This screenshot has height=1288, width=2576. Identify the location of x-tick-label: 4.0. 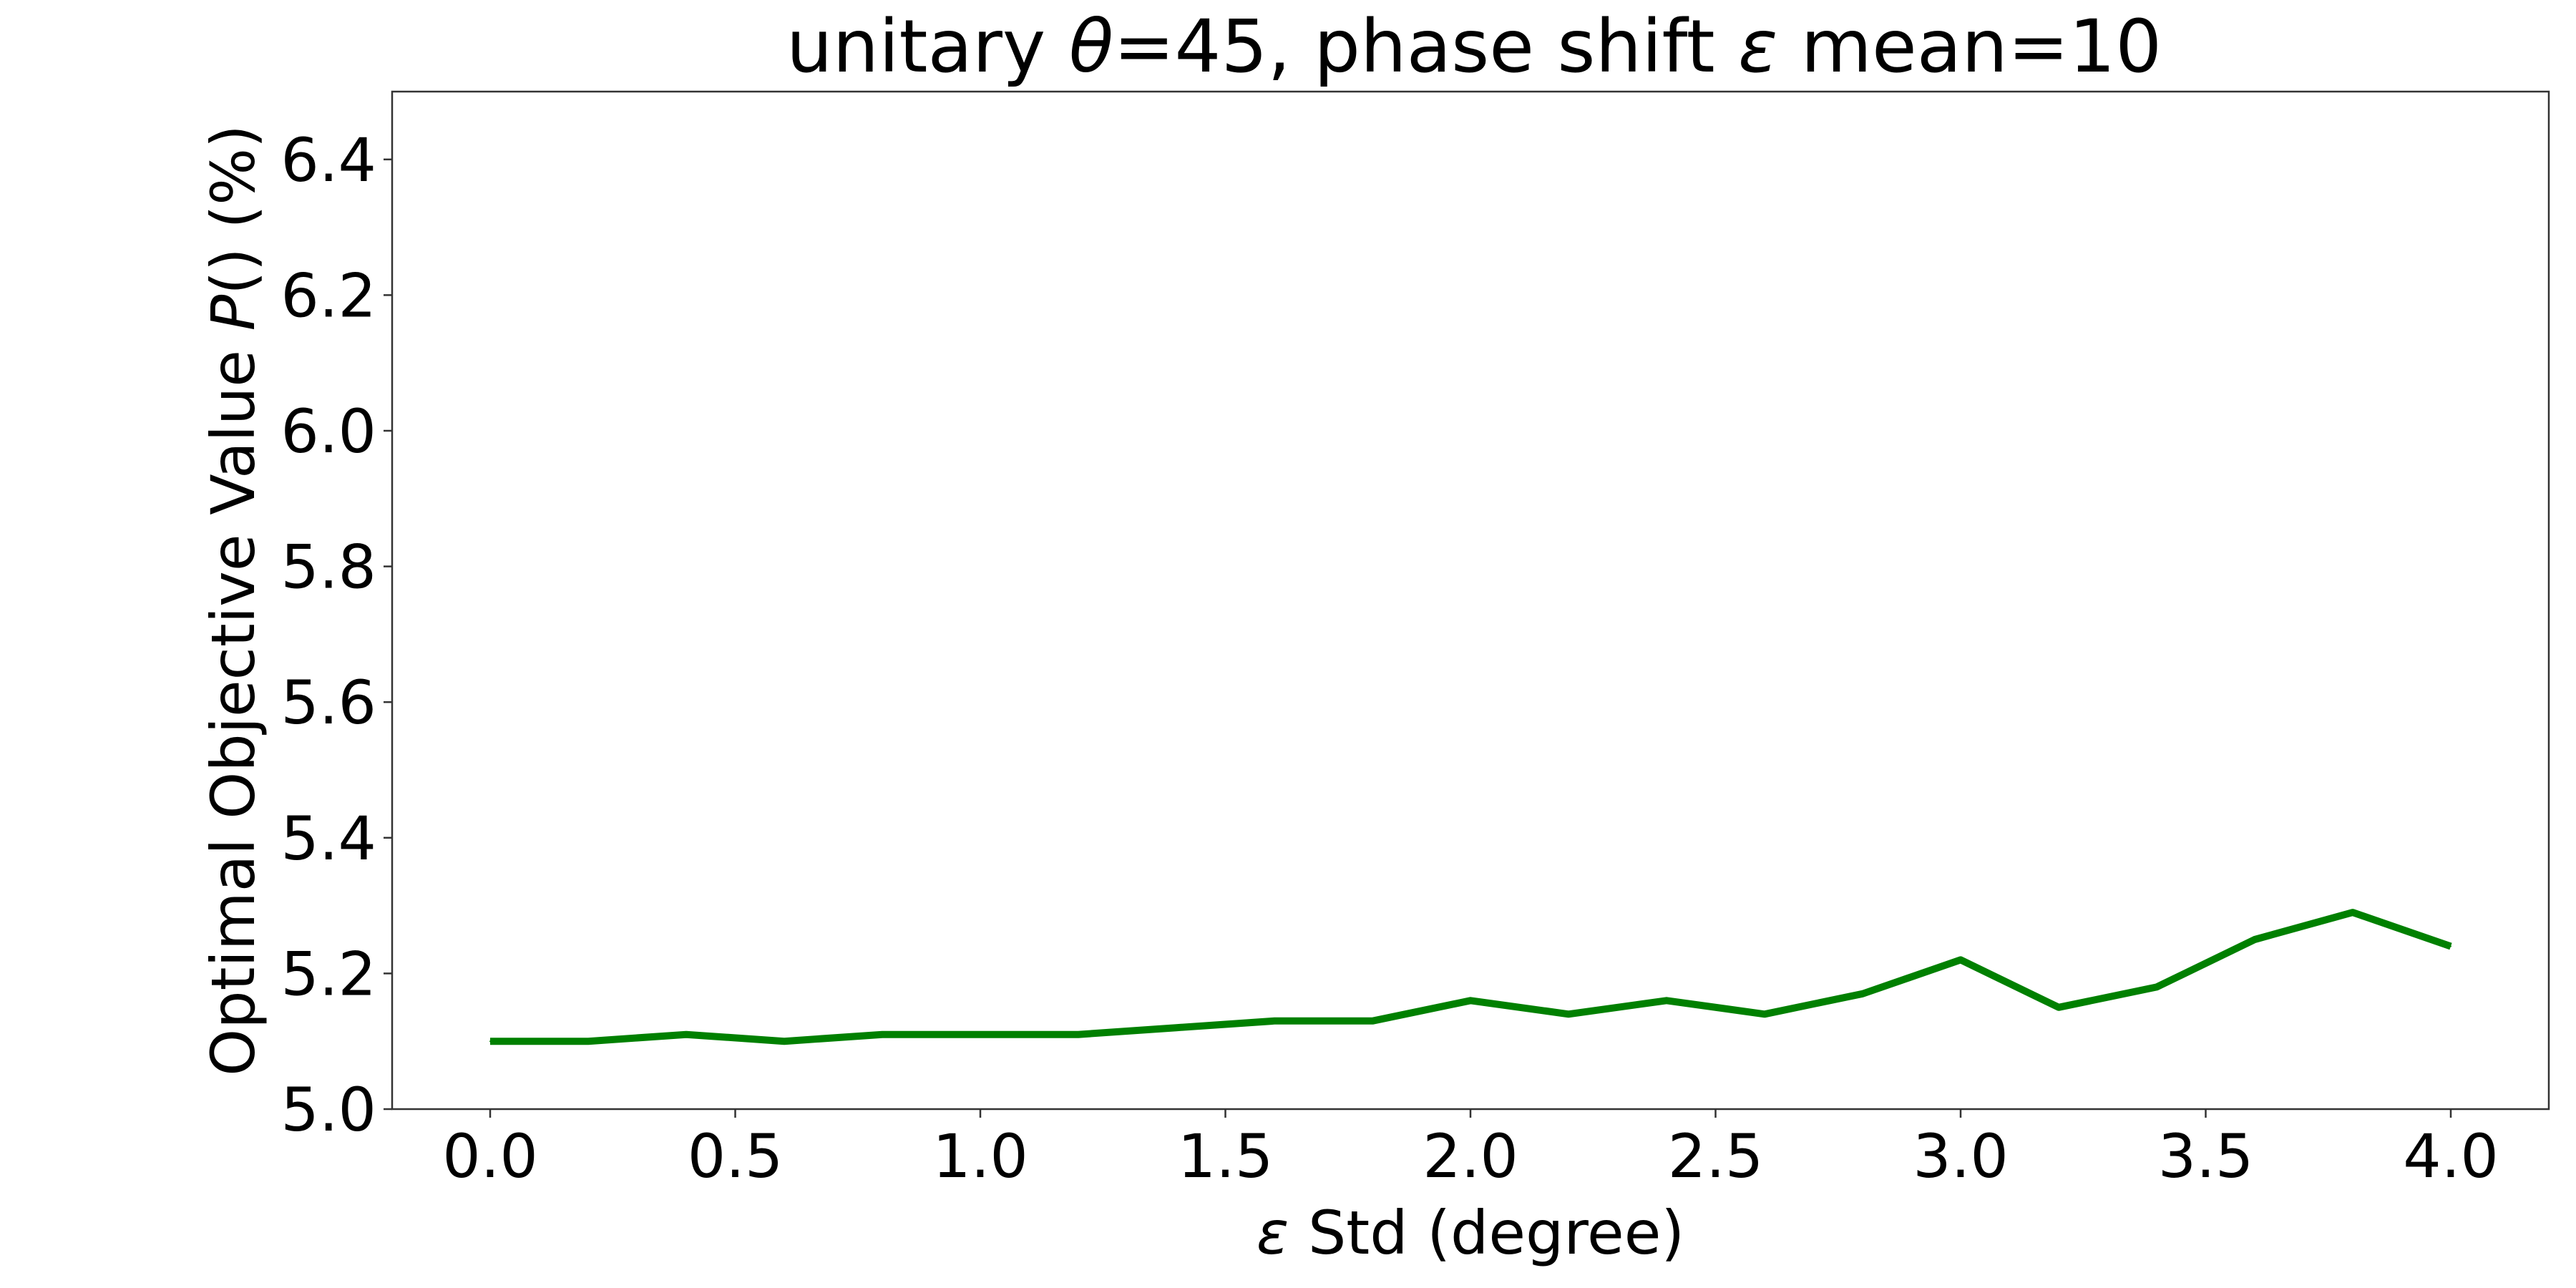
(2451, 1156).